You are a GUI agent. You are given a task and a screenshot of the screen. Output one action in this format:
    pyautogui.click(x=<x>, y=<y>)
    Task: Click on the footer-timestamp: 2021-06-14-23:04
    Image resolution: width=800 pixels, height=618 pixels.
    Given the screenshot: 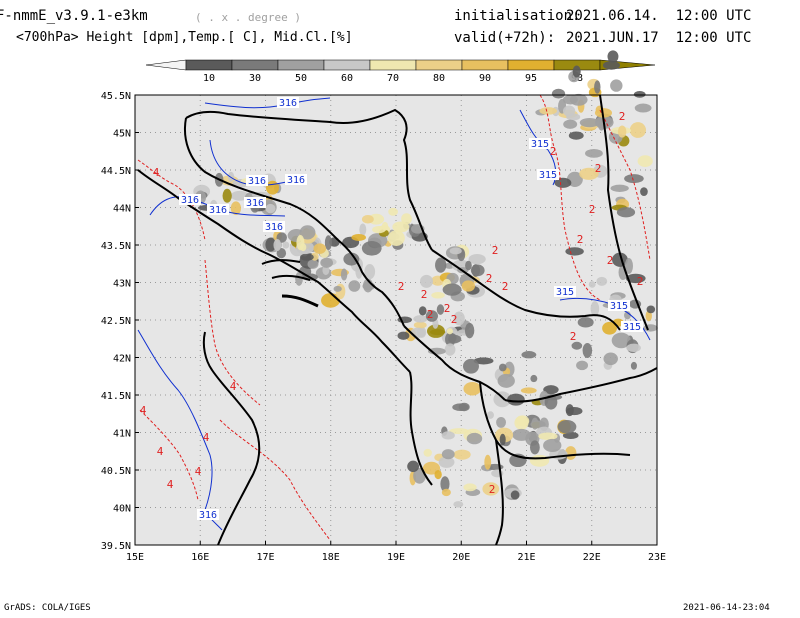 What is the action you would take?
    pyautogui.click(x=726, y=608)
    